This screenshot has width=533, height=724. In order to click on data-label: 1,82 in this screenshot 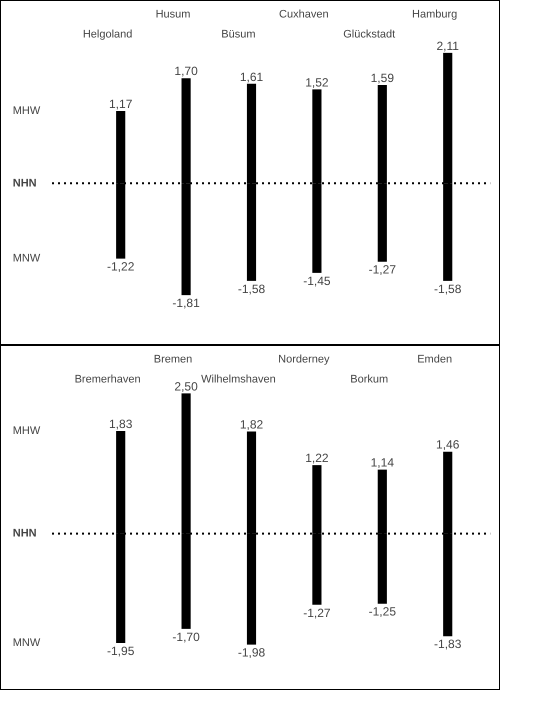, I will do `click(252, 425)`.